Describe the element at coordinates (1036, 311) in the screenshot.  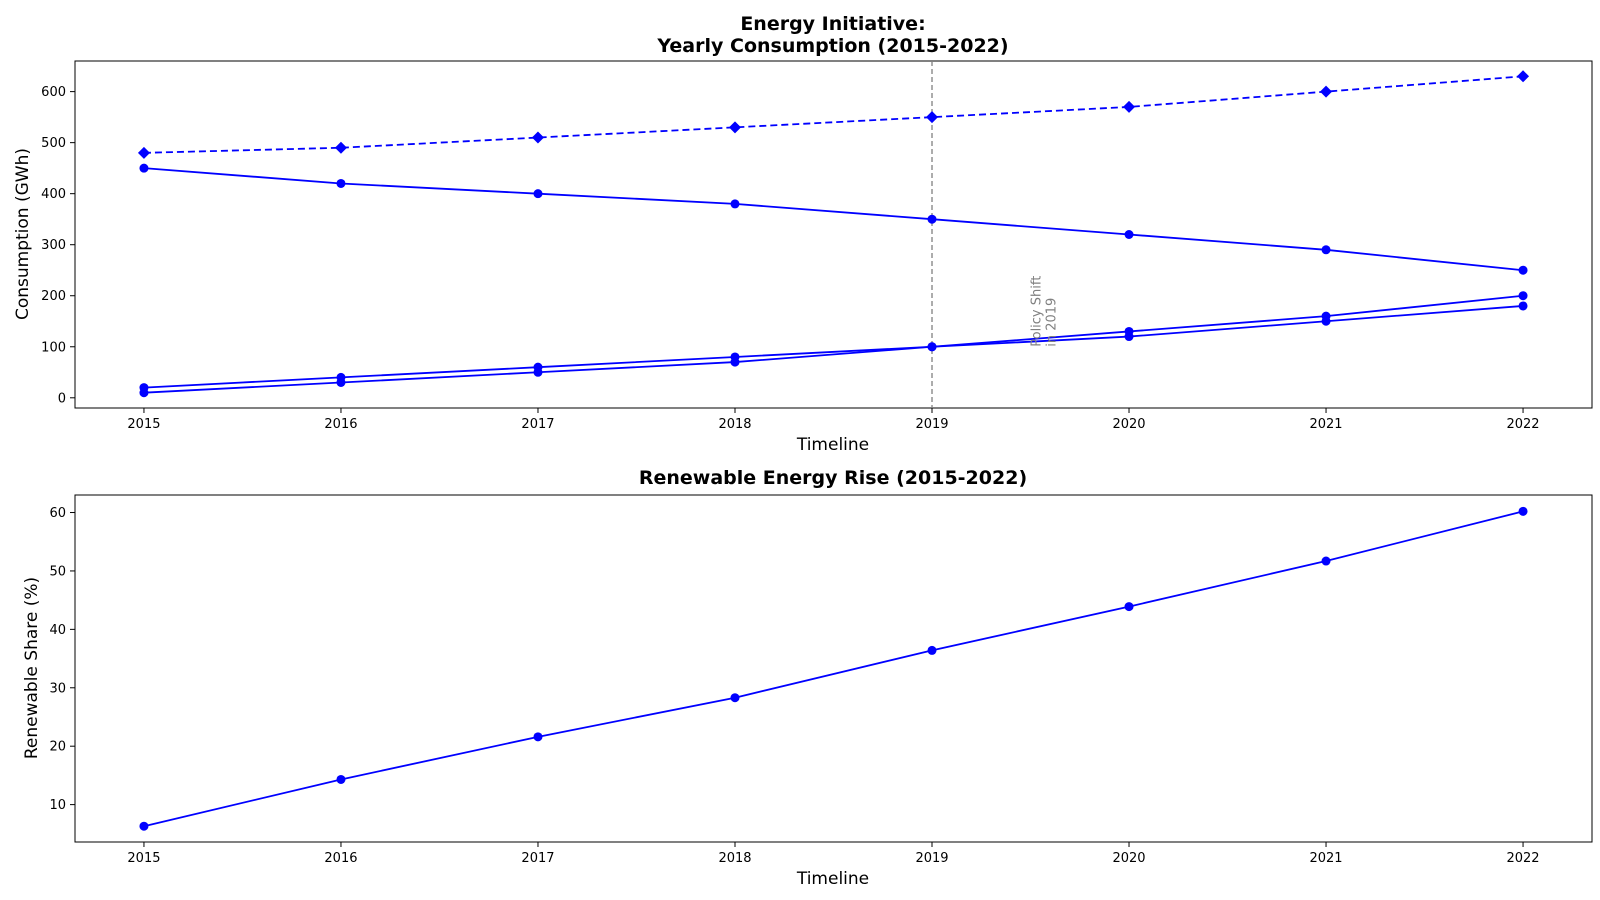
I see `annotation-line: Policy Shift` at that location.